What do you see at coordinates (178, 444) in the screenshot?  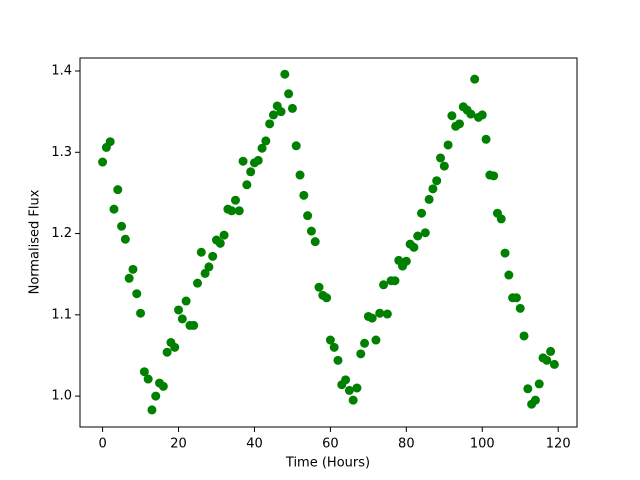 I see `x-tick-label: 20` at bounding box center [178, 444].